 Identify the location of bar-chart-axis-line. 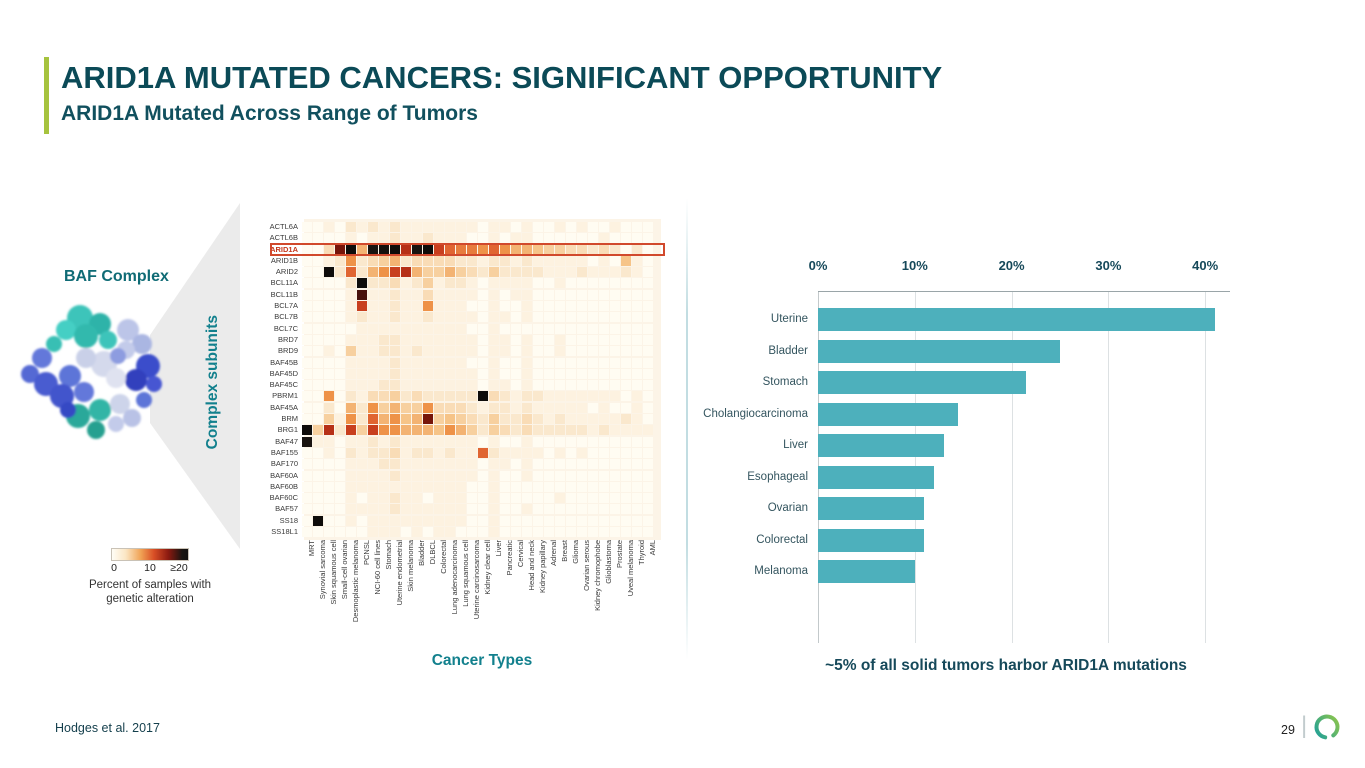
(1024, 291).